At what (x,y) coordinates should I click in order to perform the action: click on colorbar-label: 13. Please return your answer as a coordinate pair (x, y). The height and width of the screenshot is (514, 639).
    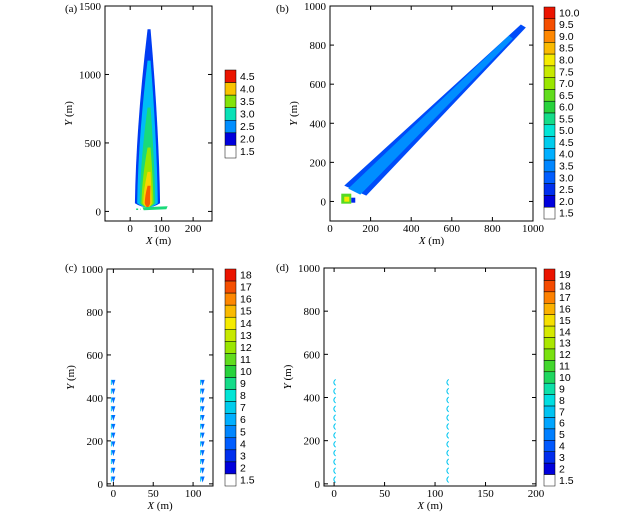
    Looking at the image, I should click on (565, 344).